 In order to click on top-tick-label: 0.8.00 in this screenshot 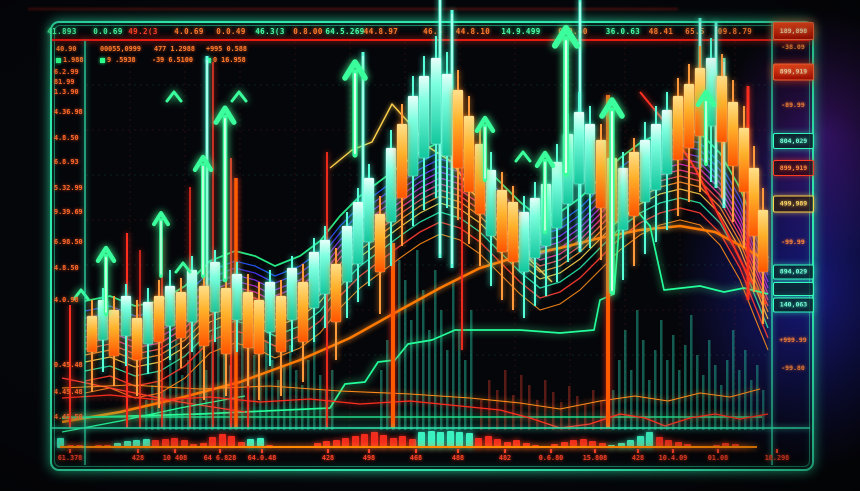, I will do `click(308, 31)`.